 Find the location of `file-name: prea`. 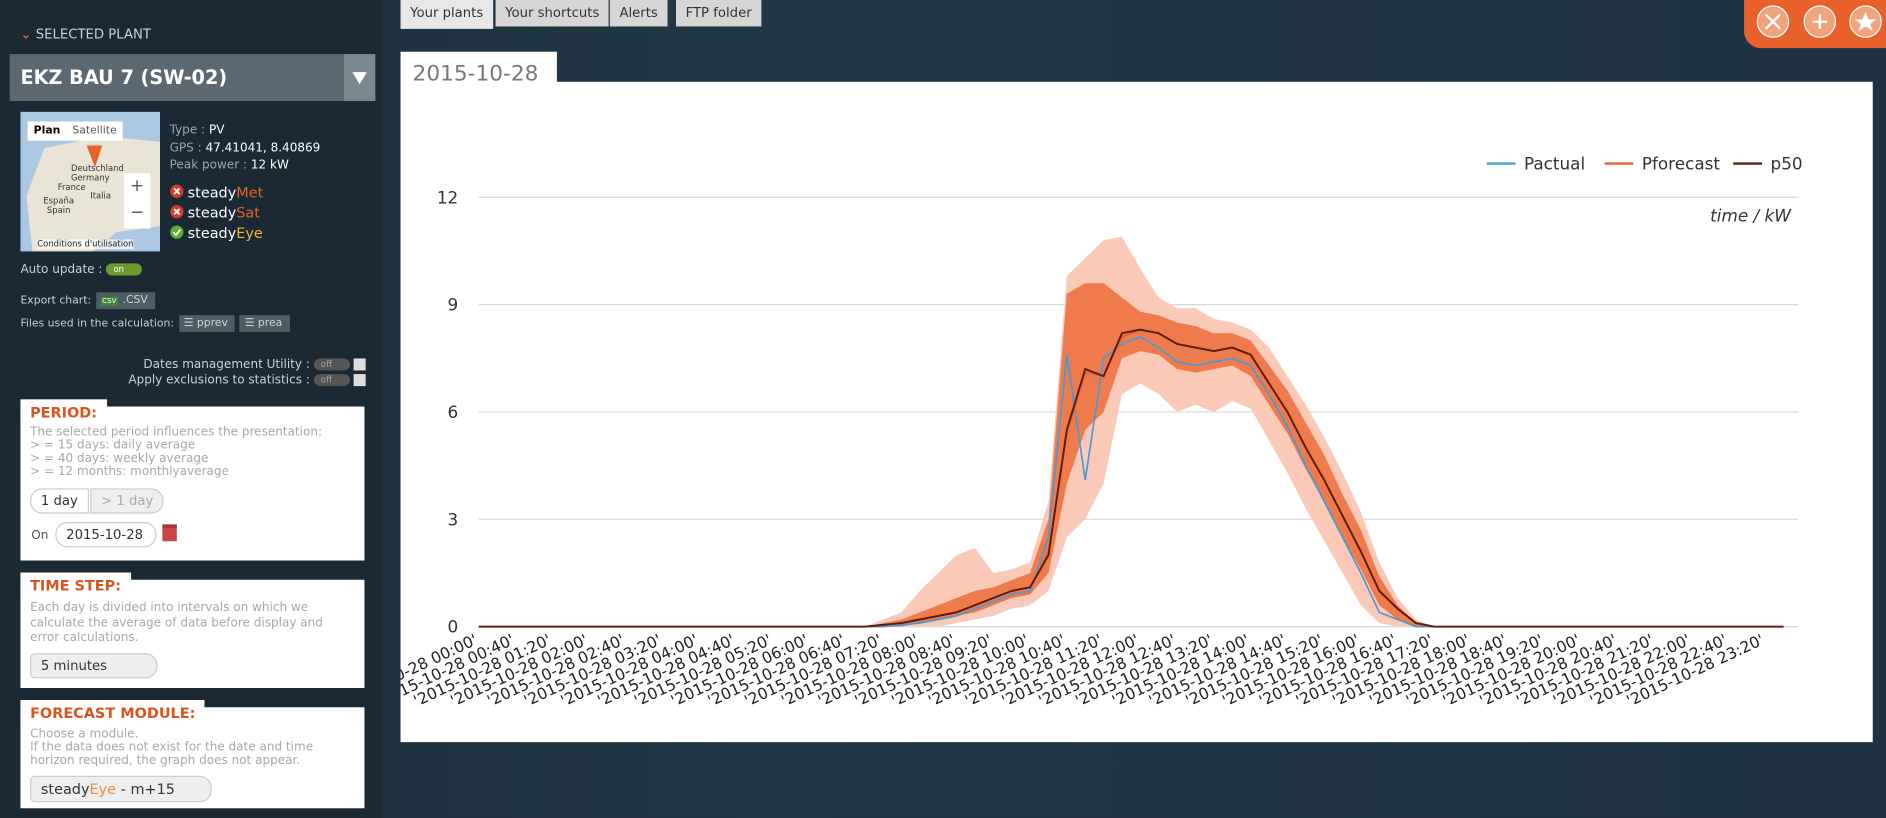

file-name: prea is located at coordinates (270, 323).